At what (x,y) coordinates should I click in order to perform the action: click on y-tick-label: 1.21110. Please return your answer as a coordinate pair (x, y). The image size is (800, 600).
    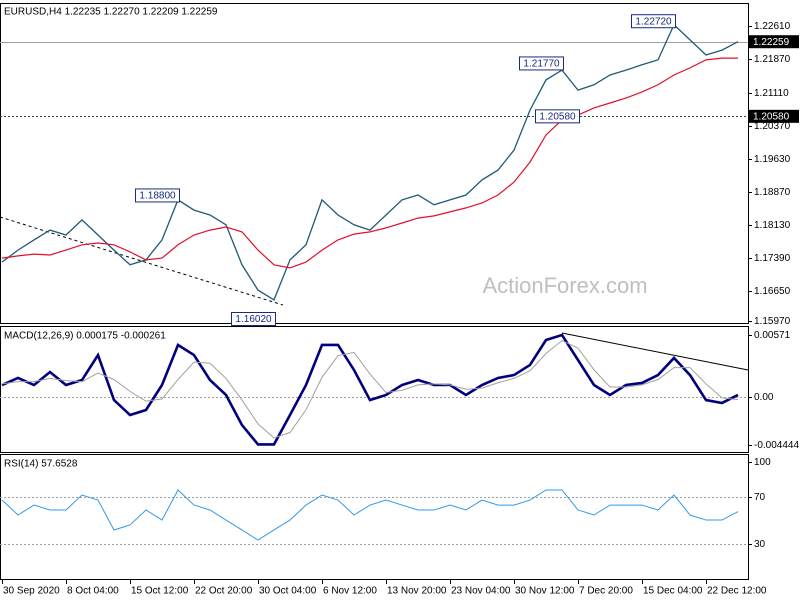
    Looking at the image, I should click on (771, 93).